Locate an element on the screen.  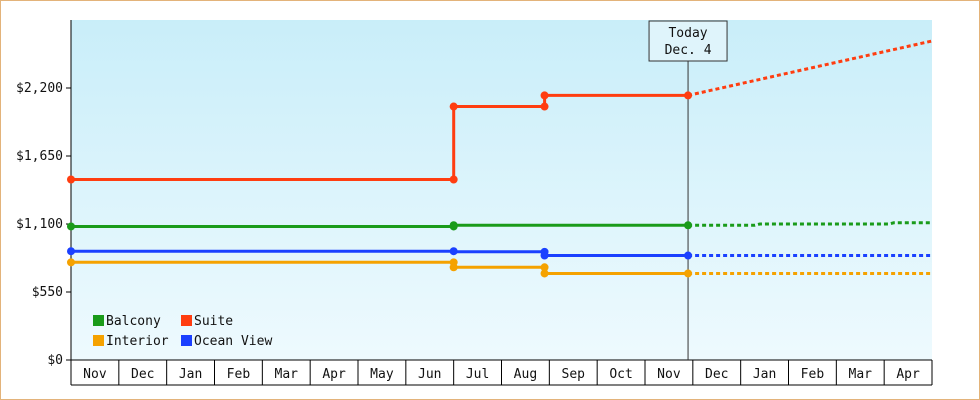
legend-label: Ocean View is located at coordinates (233, 341).